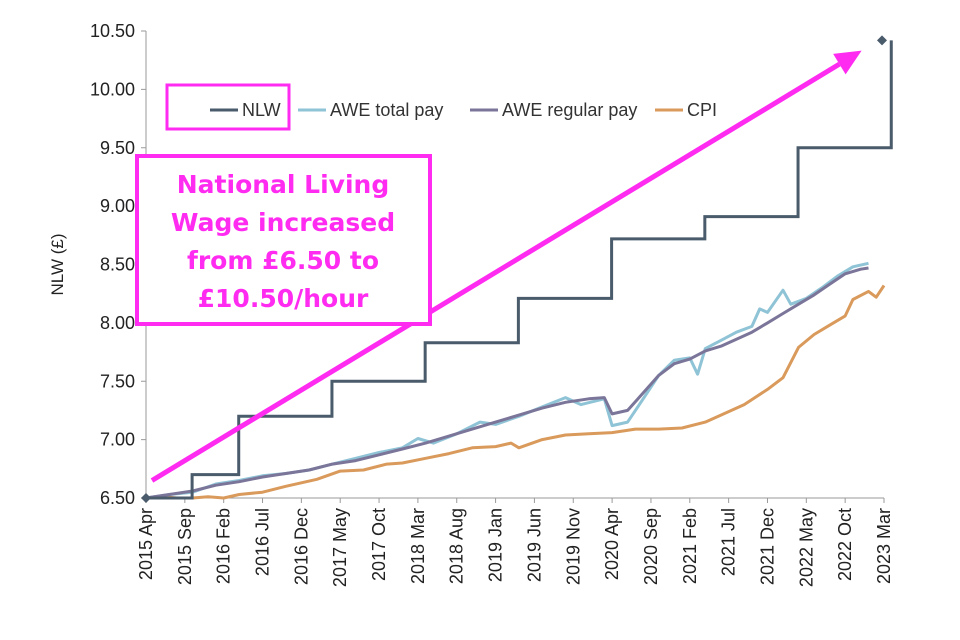 The width and height of the screenshot is (960, 640). Describe the element at coordinates (117, 323) in the screenshot. I see `y-tick-label: 8.00` at that location.